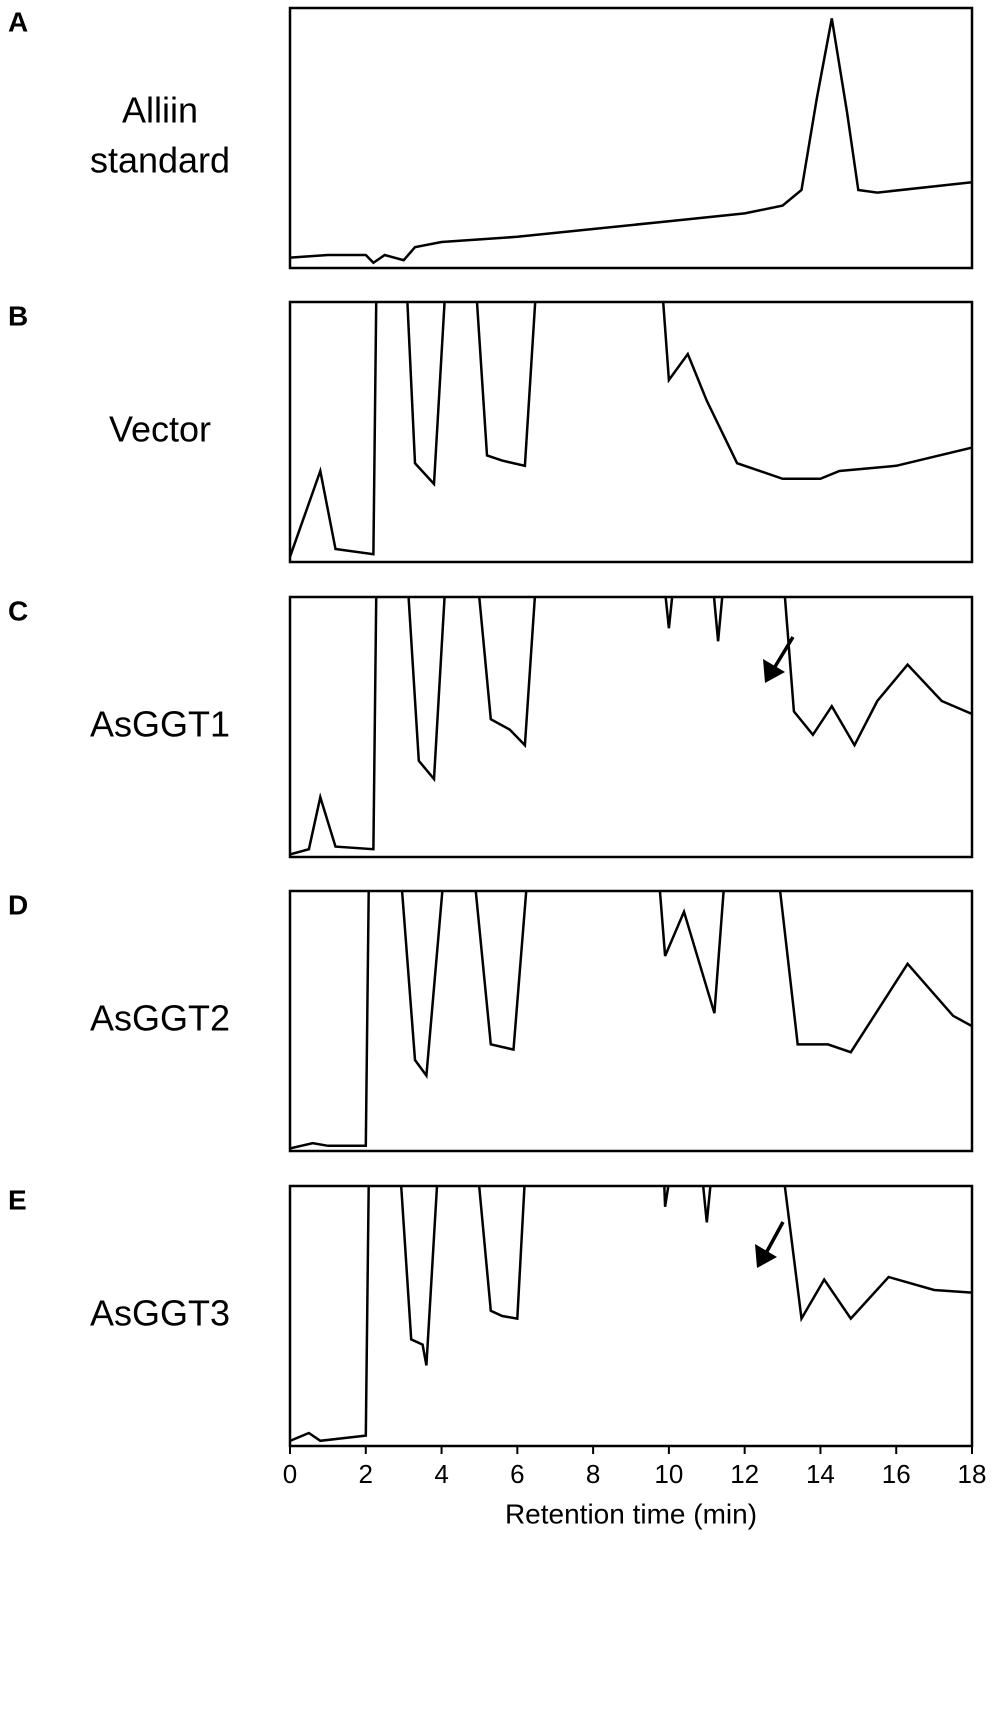 The width and height of the screenshot is (1000, 1722). Describe the element at coordinates (18, 21) in the screenshot. I see `panel-letter: A` at that location.